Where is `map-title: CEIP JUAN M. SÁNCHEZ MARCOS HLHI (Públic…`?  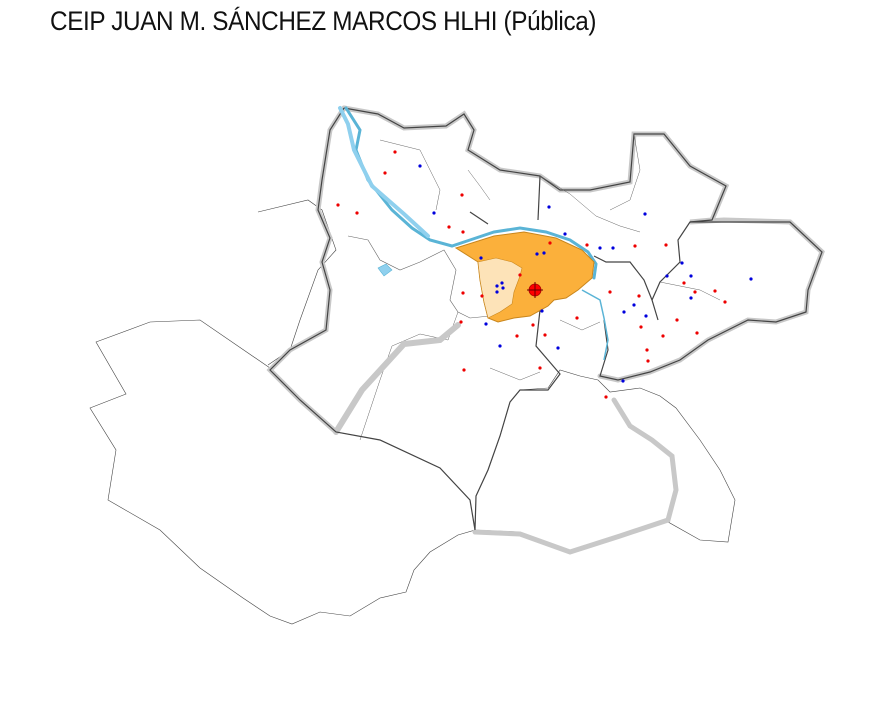 map-title: CEIP JUAN M. SÁNCHEZ MARCOS HLHI (Públic… is located at coordinates (323, 21).